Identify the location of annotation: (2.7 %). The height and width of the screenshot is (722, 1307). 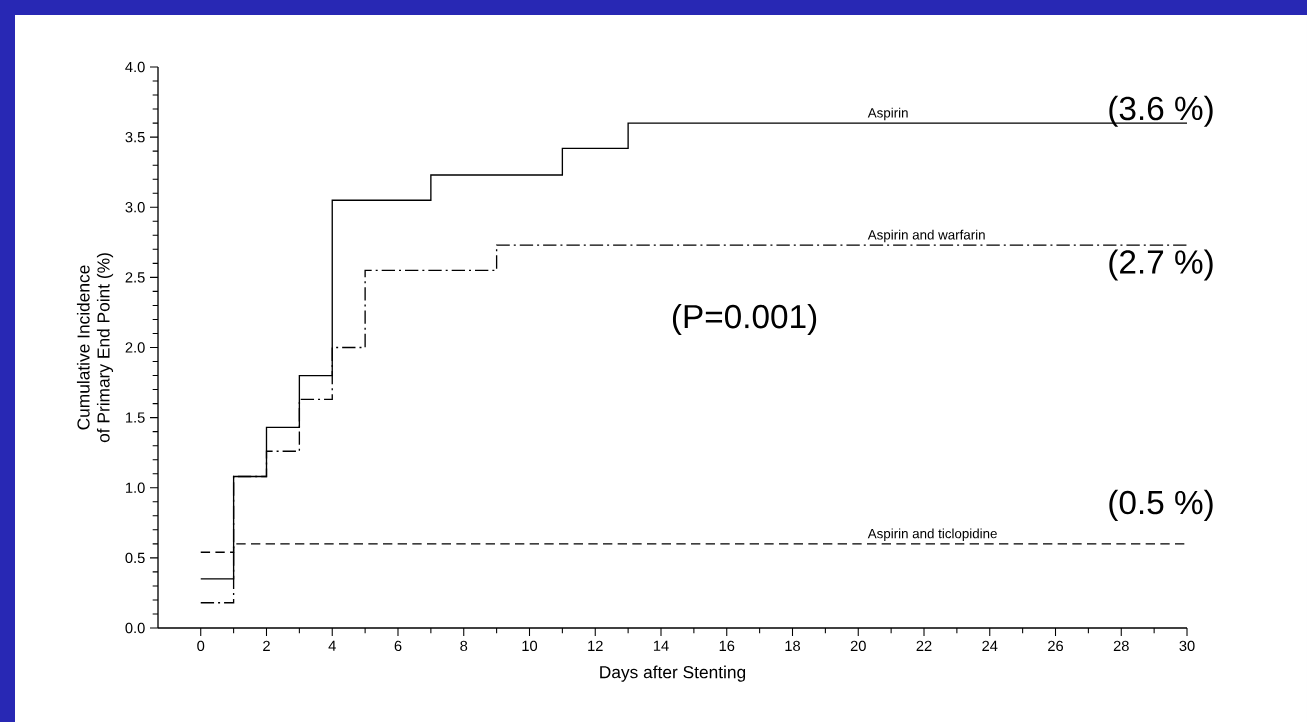
(1161, 265).